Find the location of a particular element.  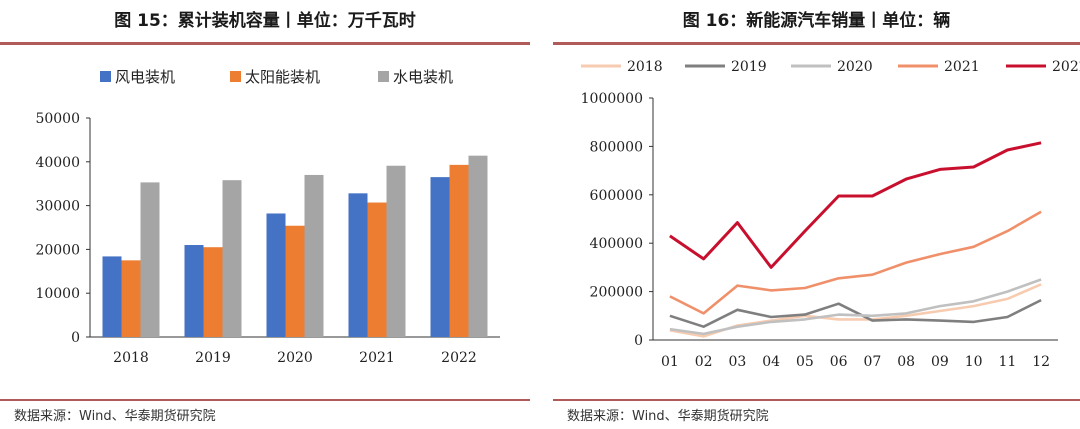

y-tick-label: 50000 is located at coordinates (57, 119).